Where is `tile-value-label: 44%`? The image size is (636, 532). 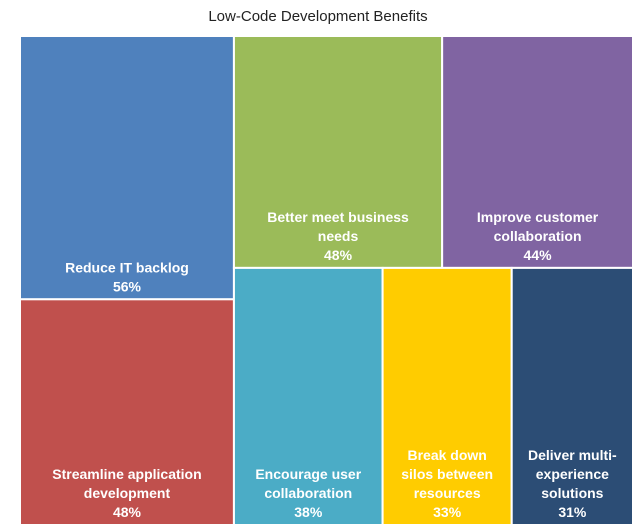 tile-value-label: 44% is located at coordinates (538, 255).